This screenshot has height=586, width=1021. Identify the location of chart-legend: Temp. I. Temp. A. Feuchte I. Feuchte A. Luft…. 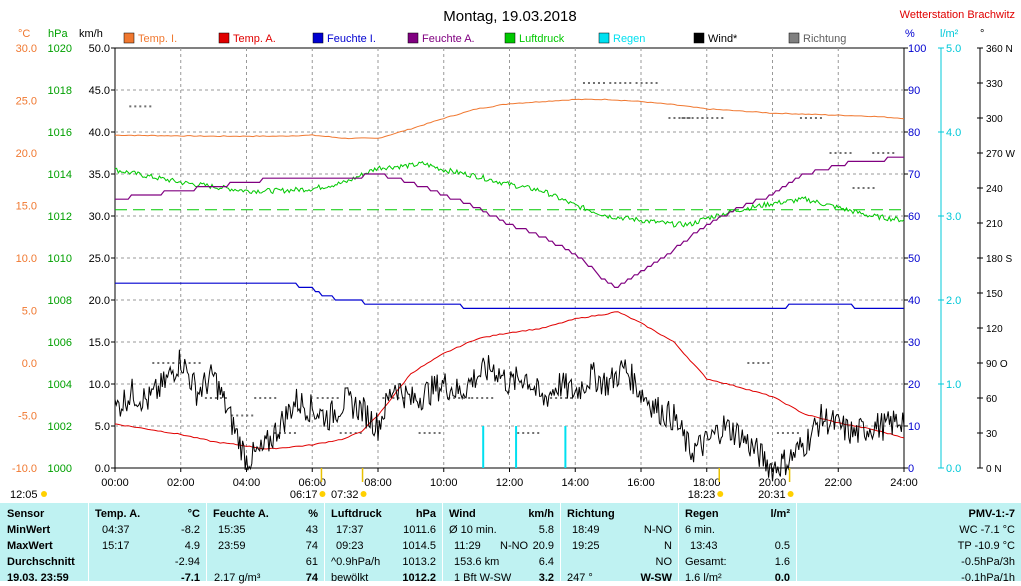
(484, 38).